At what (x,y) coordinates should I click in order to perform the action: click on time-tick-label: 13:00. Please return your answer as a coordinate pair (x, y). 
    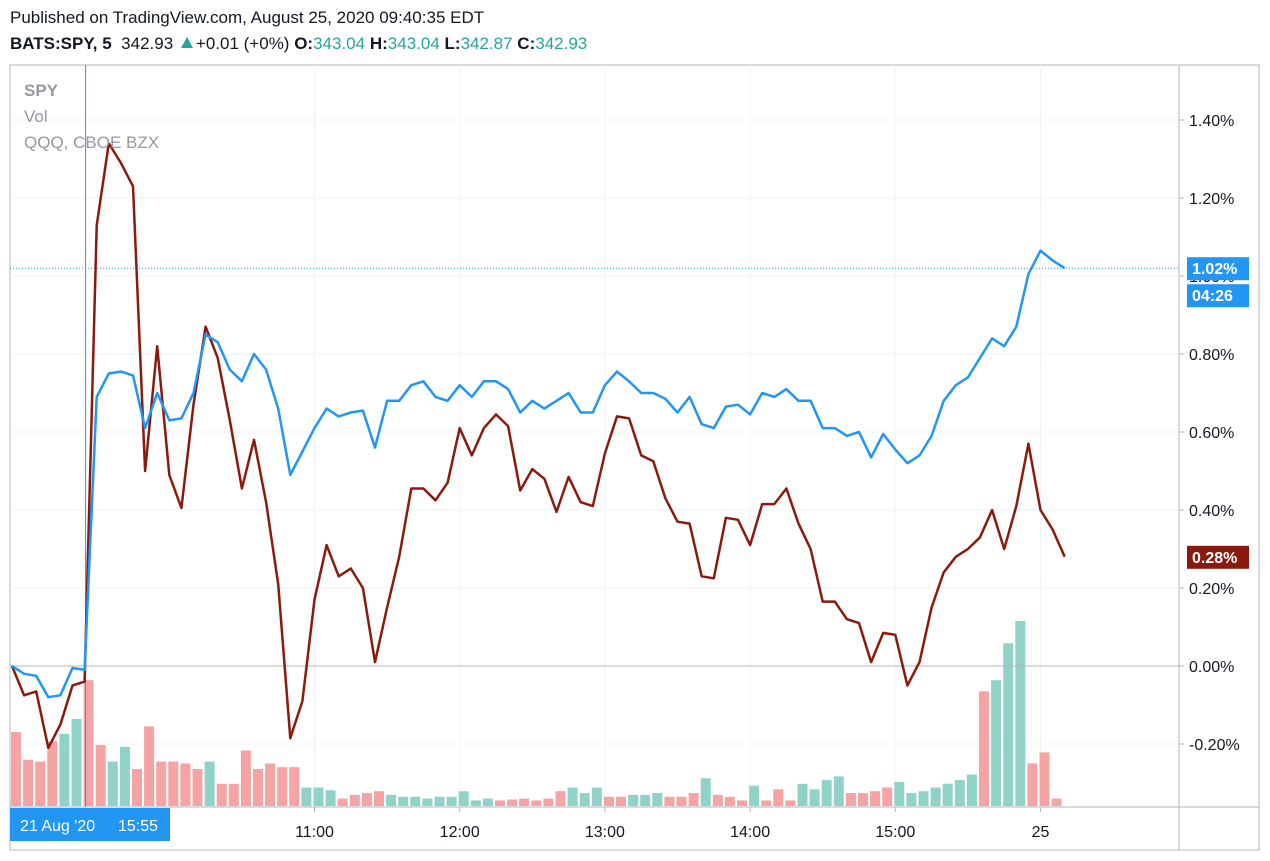
    Looking at the image, I should click on (605, 832).